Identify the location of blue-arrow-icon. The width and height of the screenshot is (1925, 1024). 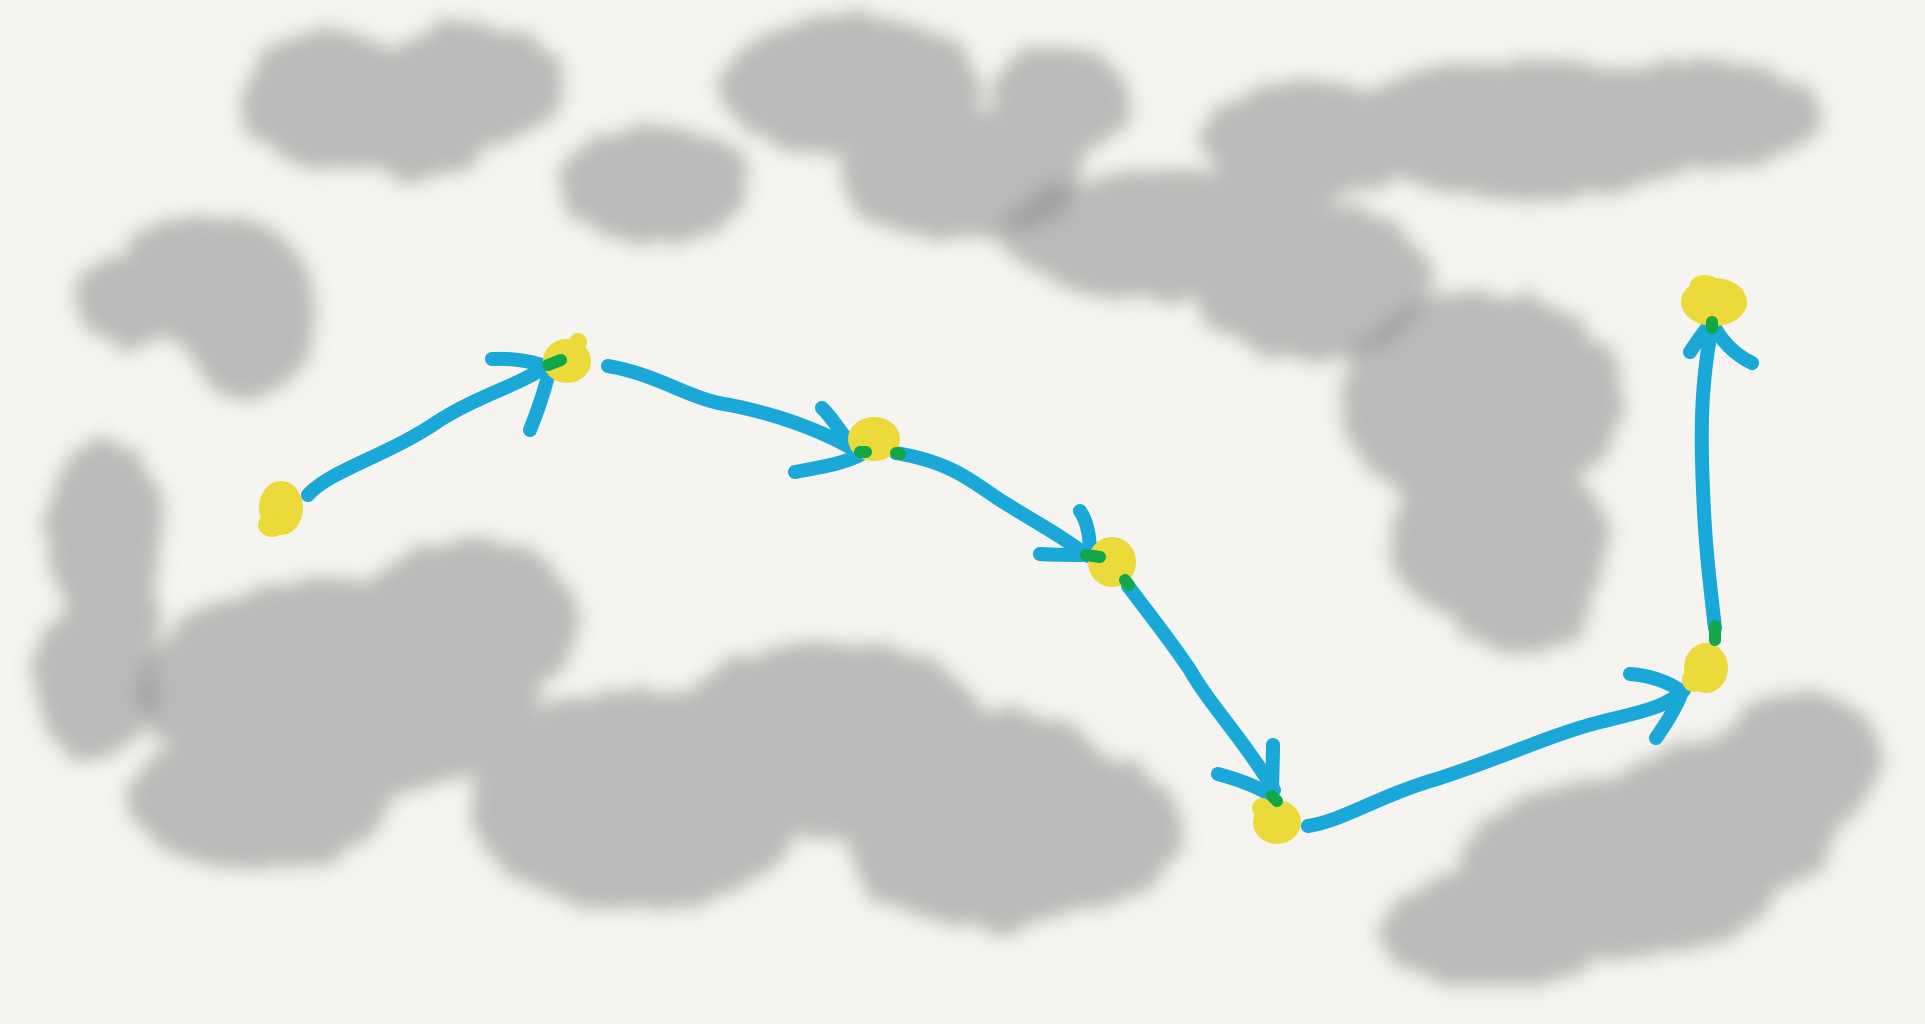
(1496, 750).